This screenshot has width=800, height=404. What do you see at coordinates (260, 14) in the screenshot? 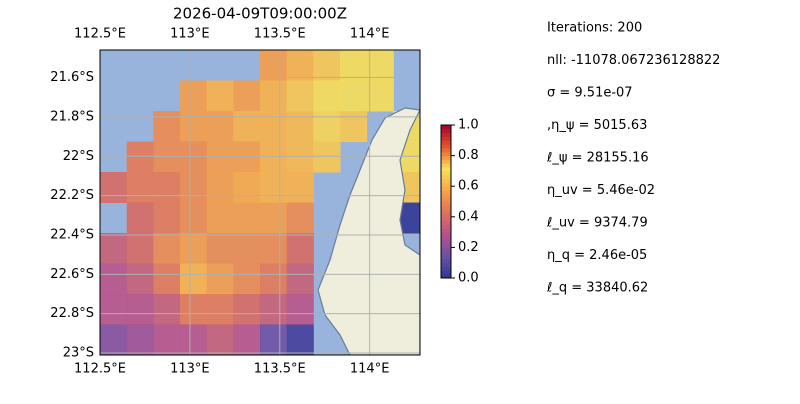
I see `title: 2026-04-09T09:00:00Z` at bounding box center [260, 14].